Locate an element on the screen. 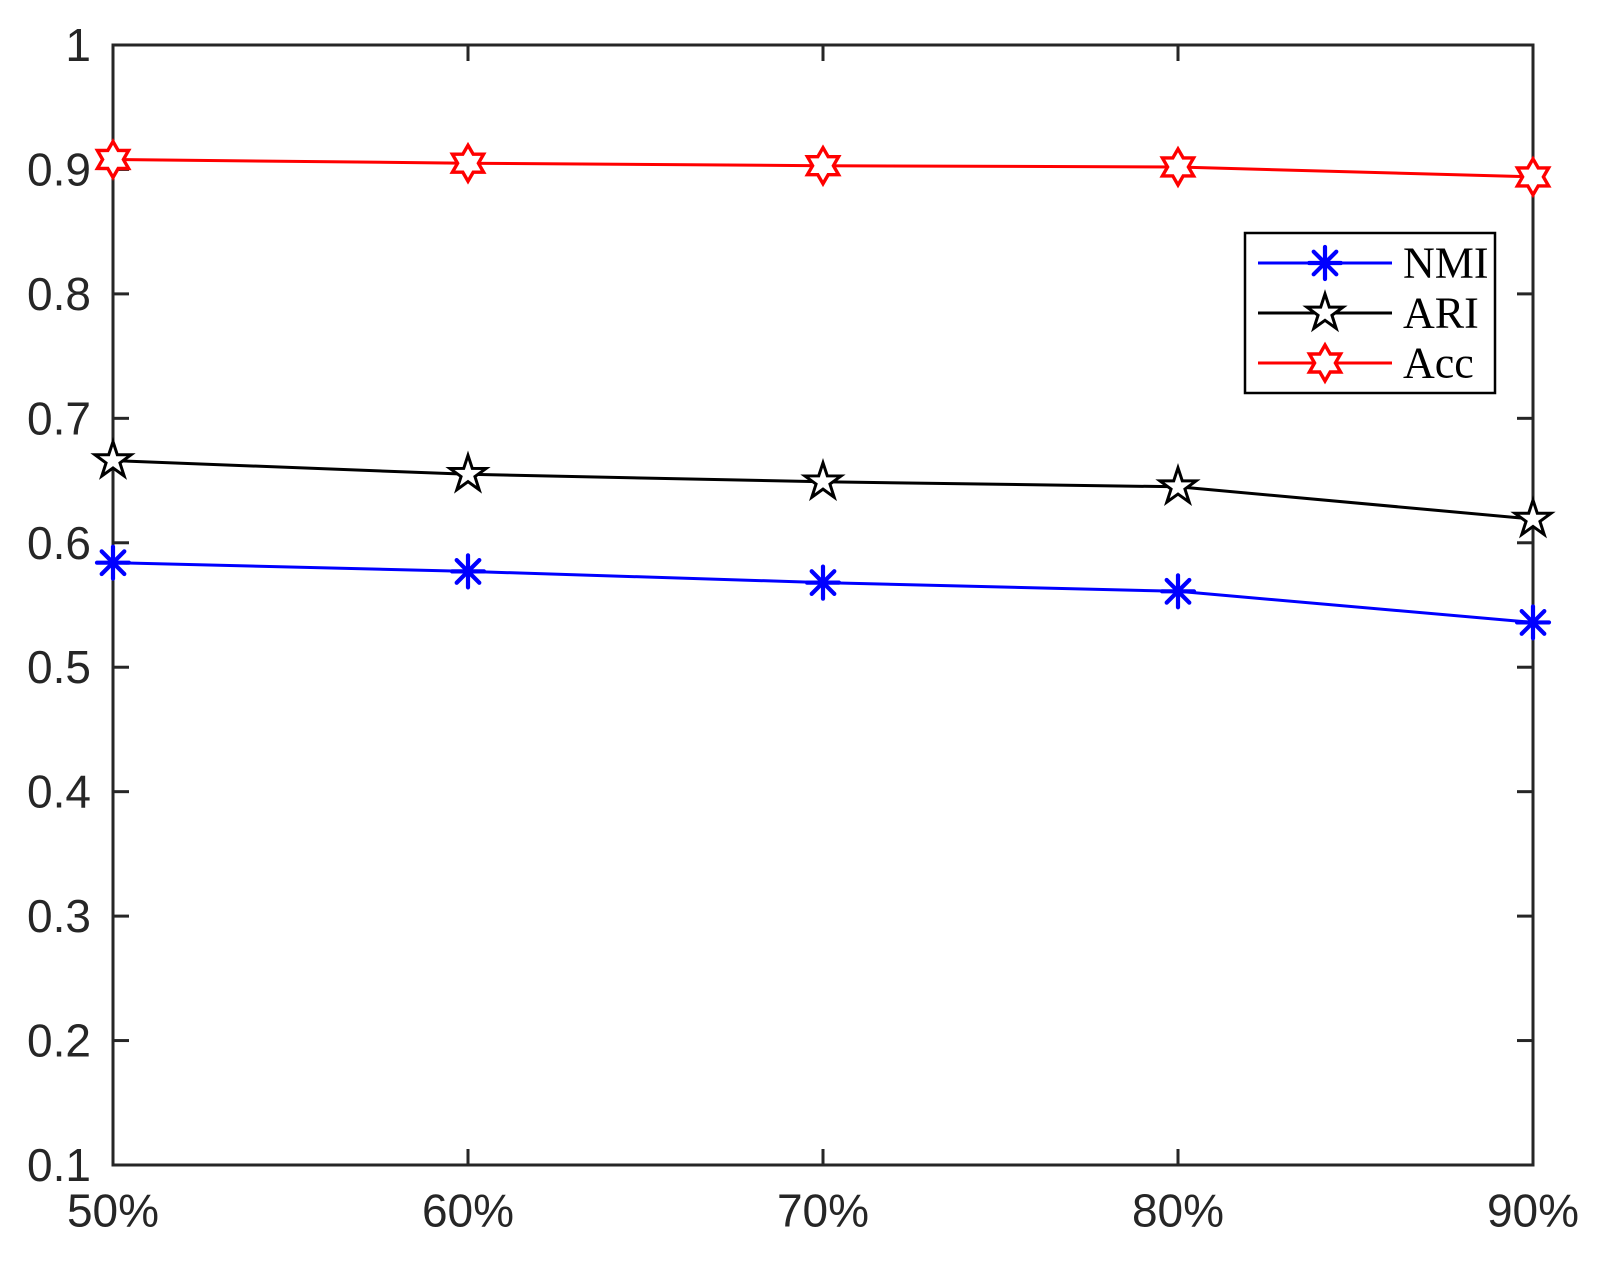 The width and height of the screenshot is (1600, 1264). y-tick-label: 0.4 is located at coordinates (59, 792).